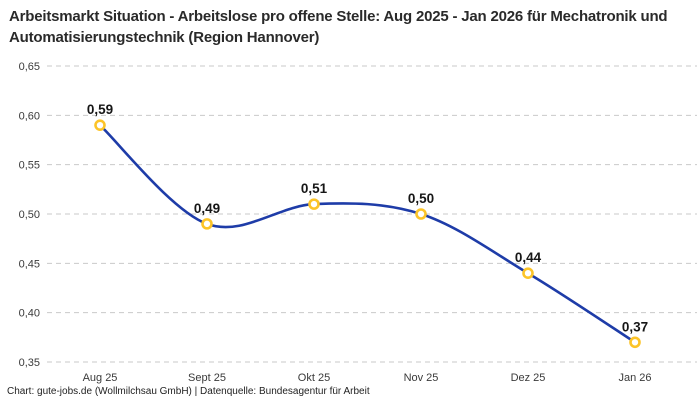 This screenshot has height=400, width=700. What do you see at coordinates (29, 67) in the screenshot?
I see `y-tick-label: 0,65` at bounding box center [29, 67].